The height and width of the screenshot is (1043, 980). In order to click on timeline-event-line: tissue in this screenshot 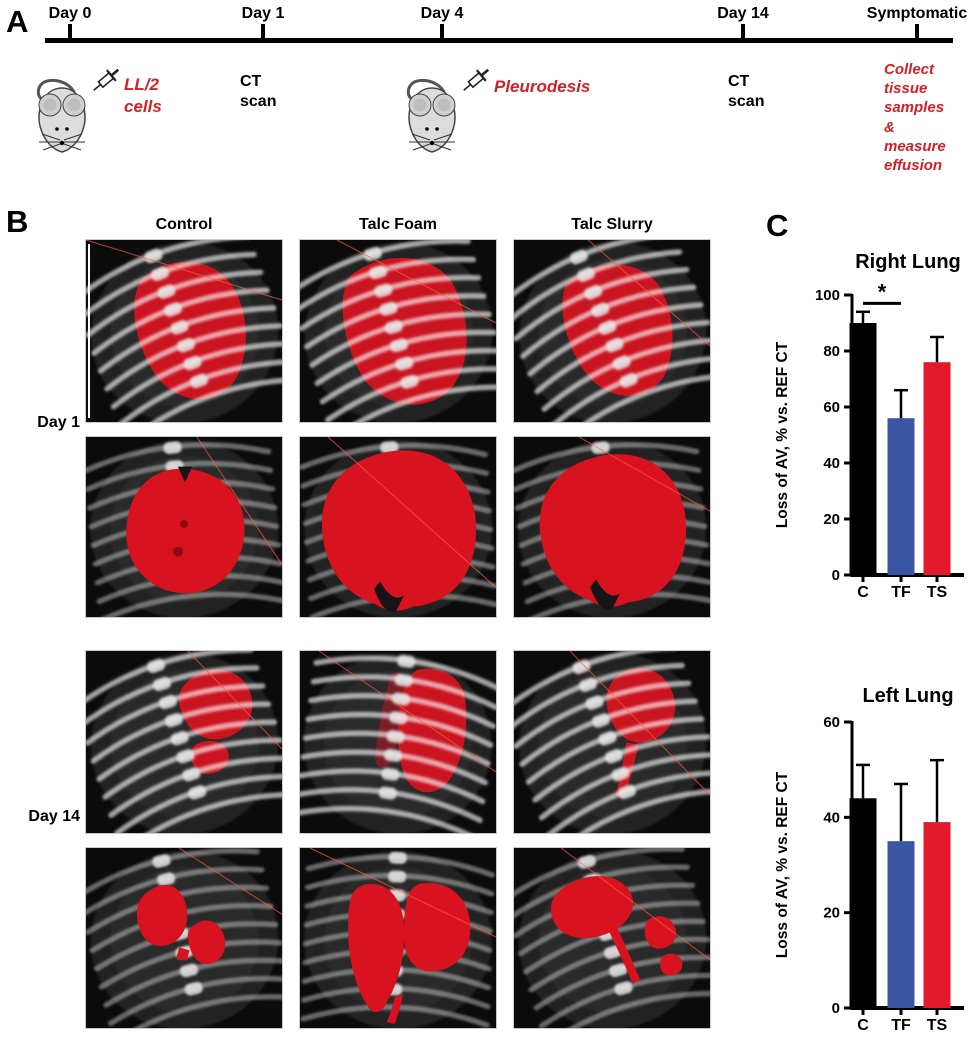, I will do `click(906, 89)`.